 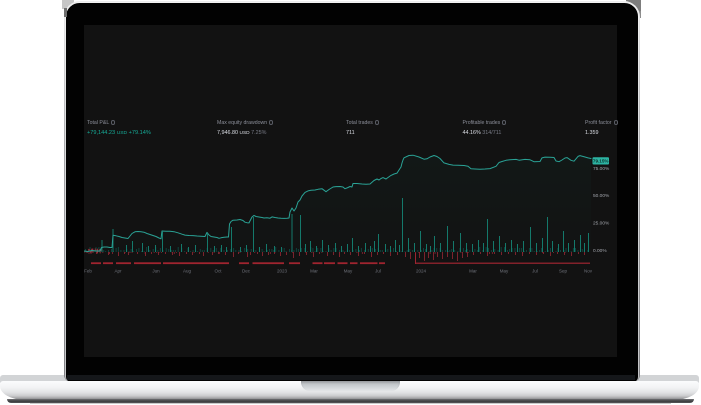 I want to click on svg-text: Oct, so click(x=218, y=271).